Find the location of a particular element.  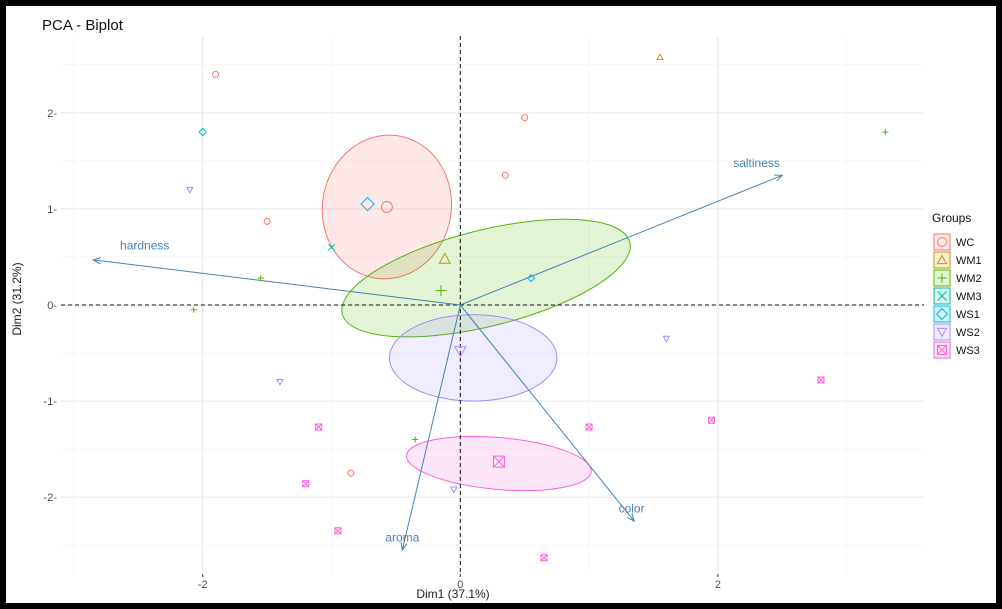

legend-item-ws3: WS3 is located at coordinates (956, 350).